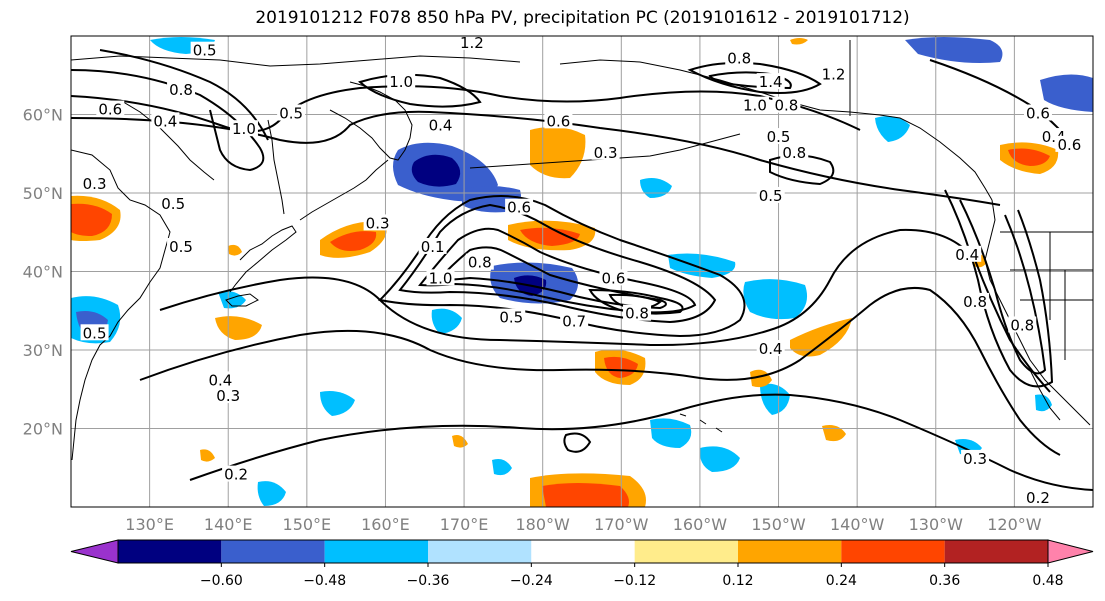 This screenshot has width=1105, height=601. What do you see at coordinates (531, 581) in the screenshot?
I see `colorbar-tick-label: −0.24` at bounding box center [531, 581].